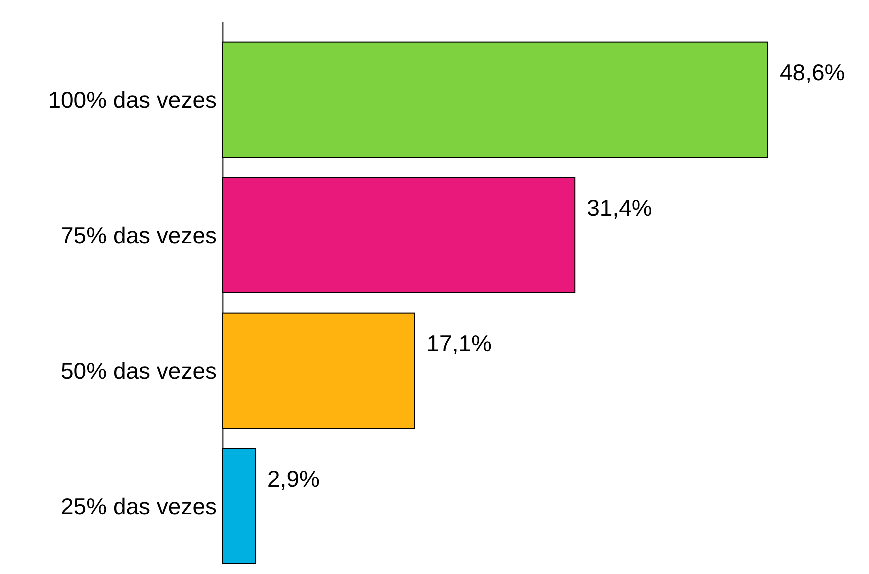  What do you see at coordinates (294, 479) in the screenshot?
I see `data-label: 2,9%` at bounding box center [294, 479].